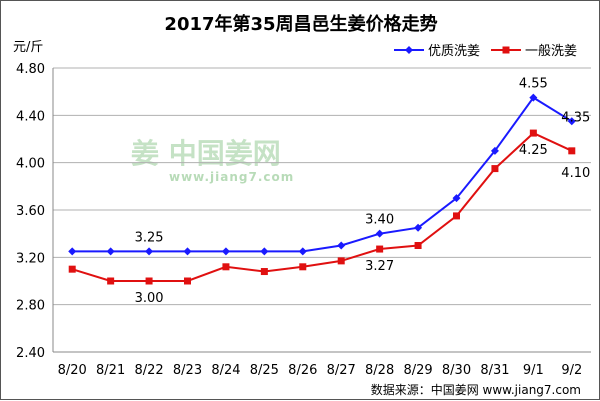  I want to click on x-tick-label: 8/29, so click(417, 370).